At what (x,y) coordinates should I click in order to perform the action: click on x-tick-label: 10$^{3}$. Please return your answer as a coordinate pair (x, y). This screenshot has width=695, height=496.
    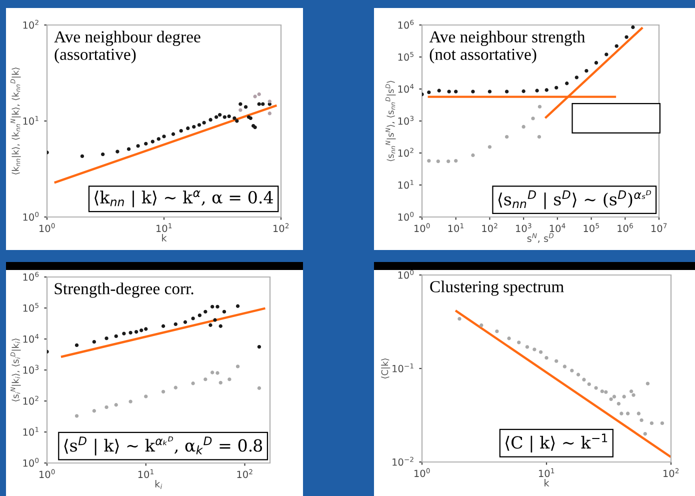
    Looking at the image, I should click on (524, 227).